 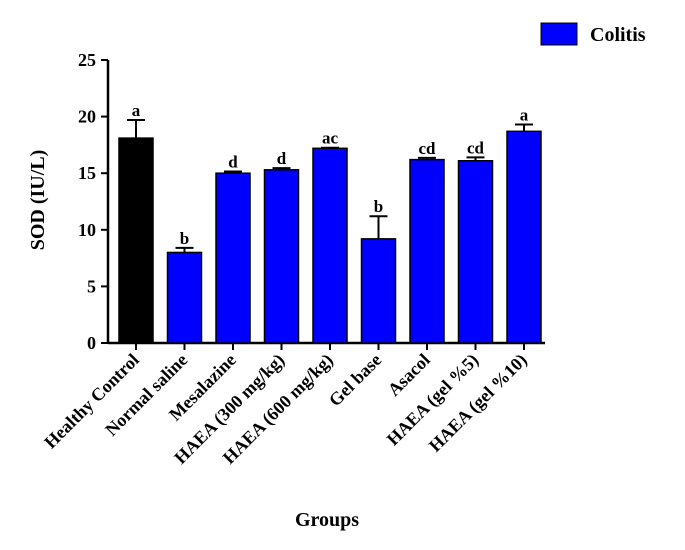 What do you see at coordinates (330, 138) in the screenshot?
I see `significance-label: ac` at bounding box center [330, 138].